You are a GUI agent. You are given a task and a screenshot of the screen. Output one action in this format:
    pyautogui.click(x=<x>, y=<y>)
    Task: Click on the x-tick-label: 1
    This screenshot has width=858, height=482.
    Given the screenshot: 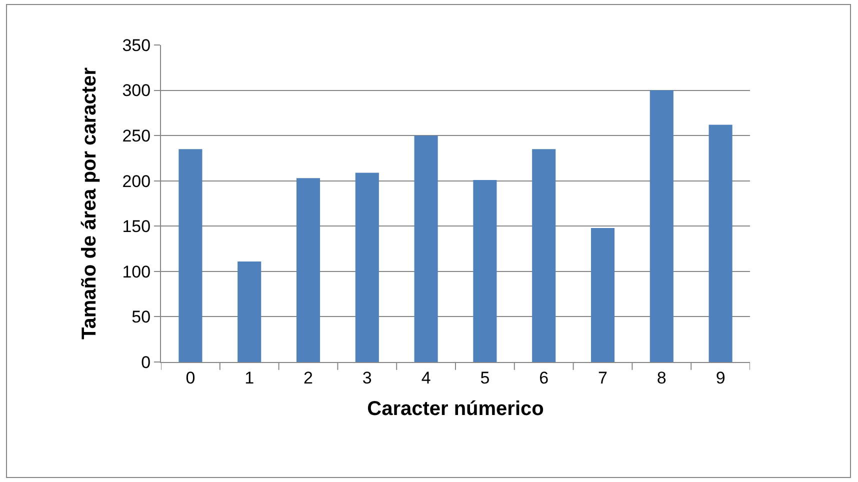 What is the action you would take?
    pyautogui.click(x=249, y=378)
    